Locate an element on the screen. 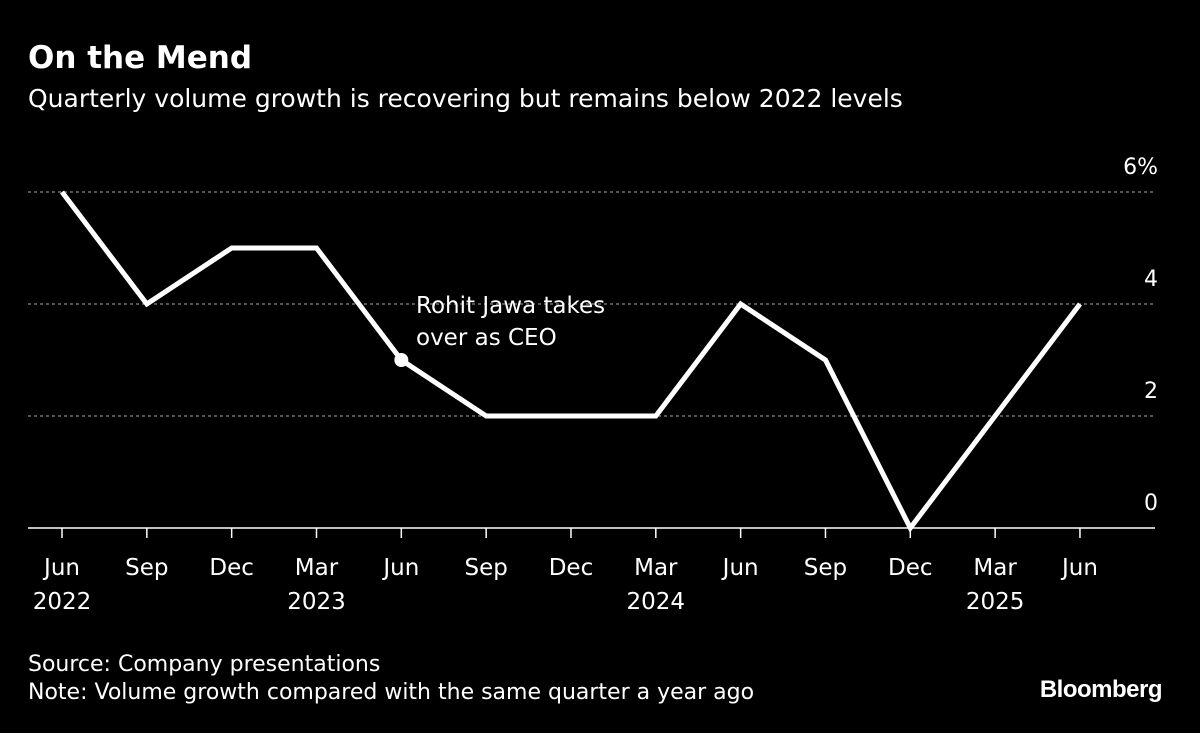 The width and height of the screenshot is (1200, 733). x-tick-year-label: 2023 is located at coordinates (316, 602).